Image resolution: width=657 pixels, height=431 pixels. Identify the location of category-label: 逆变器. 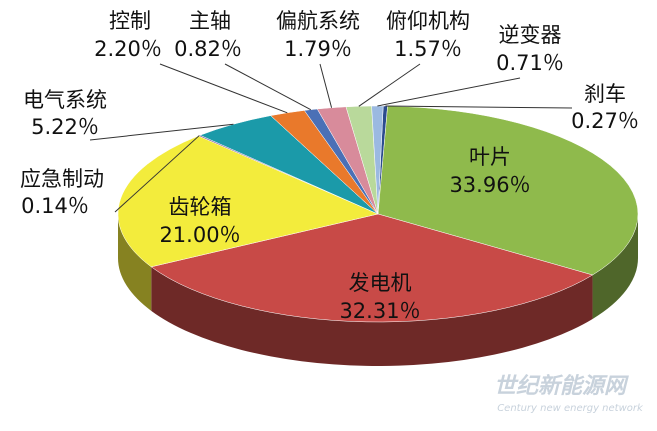
(530, 35).